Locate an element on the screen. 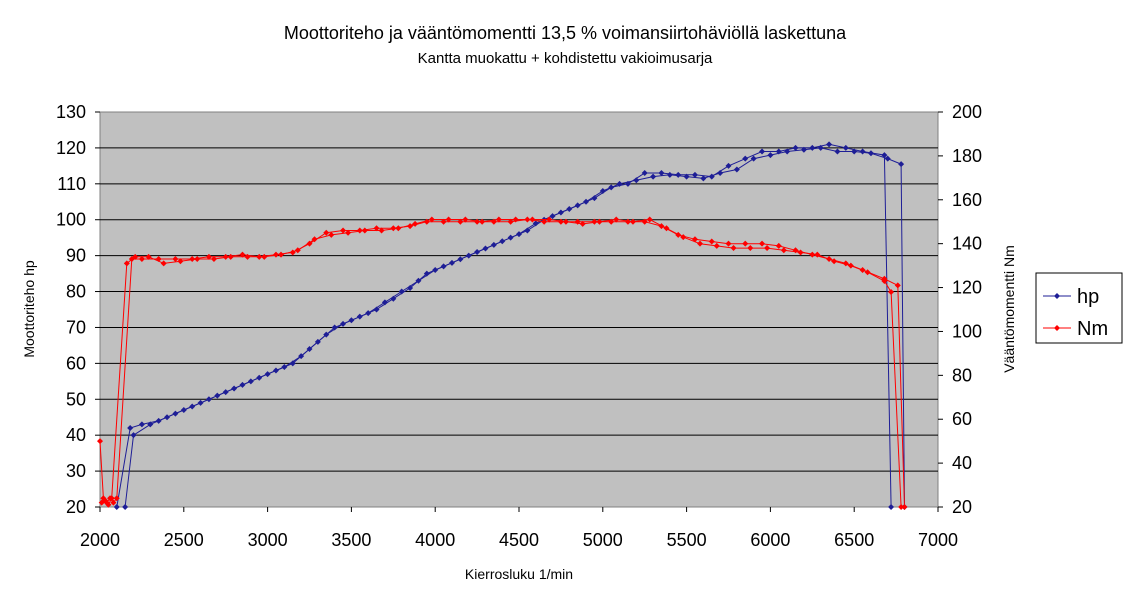 The image size is (1128, 598). y-left-tick-label: 50 is located at coordinates (76, 399).